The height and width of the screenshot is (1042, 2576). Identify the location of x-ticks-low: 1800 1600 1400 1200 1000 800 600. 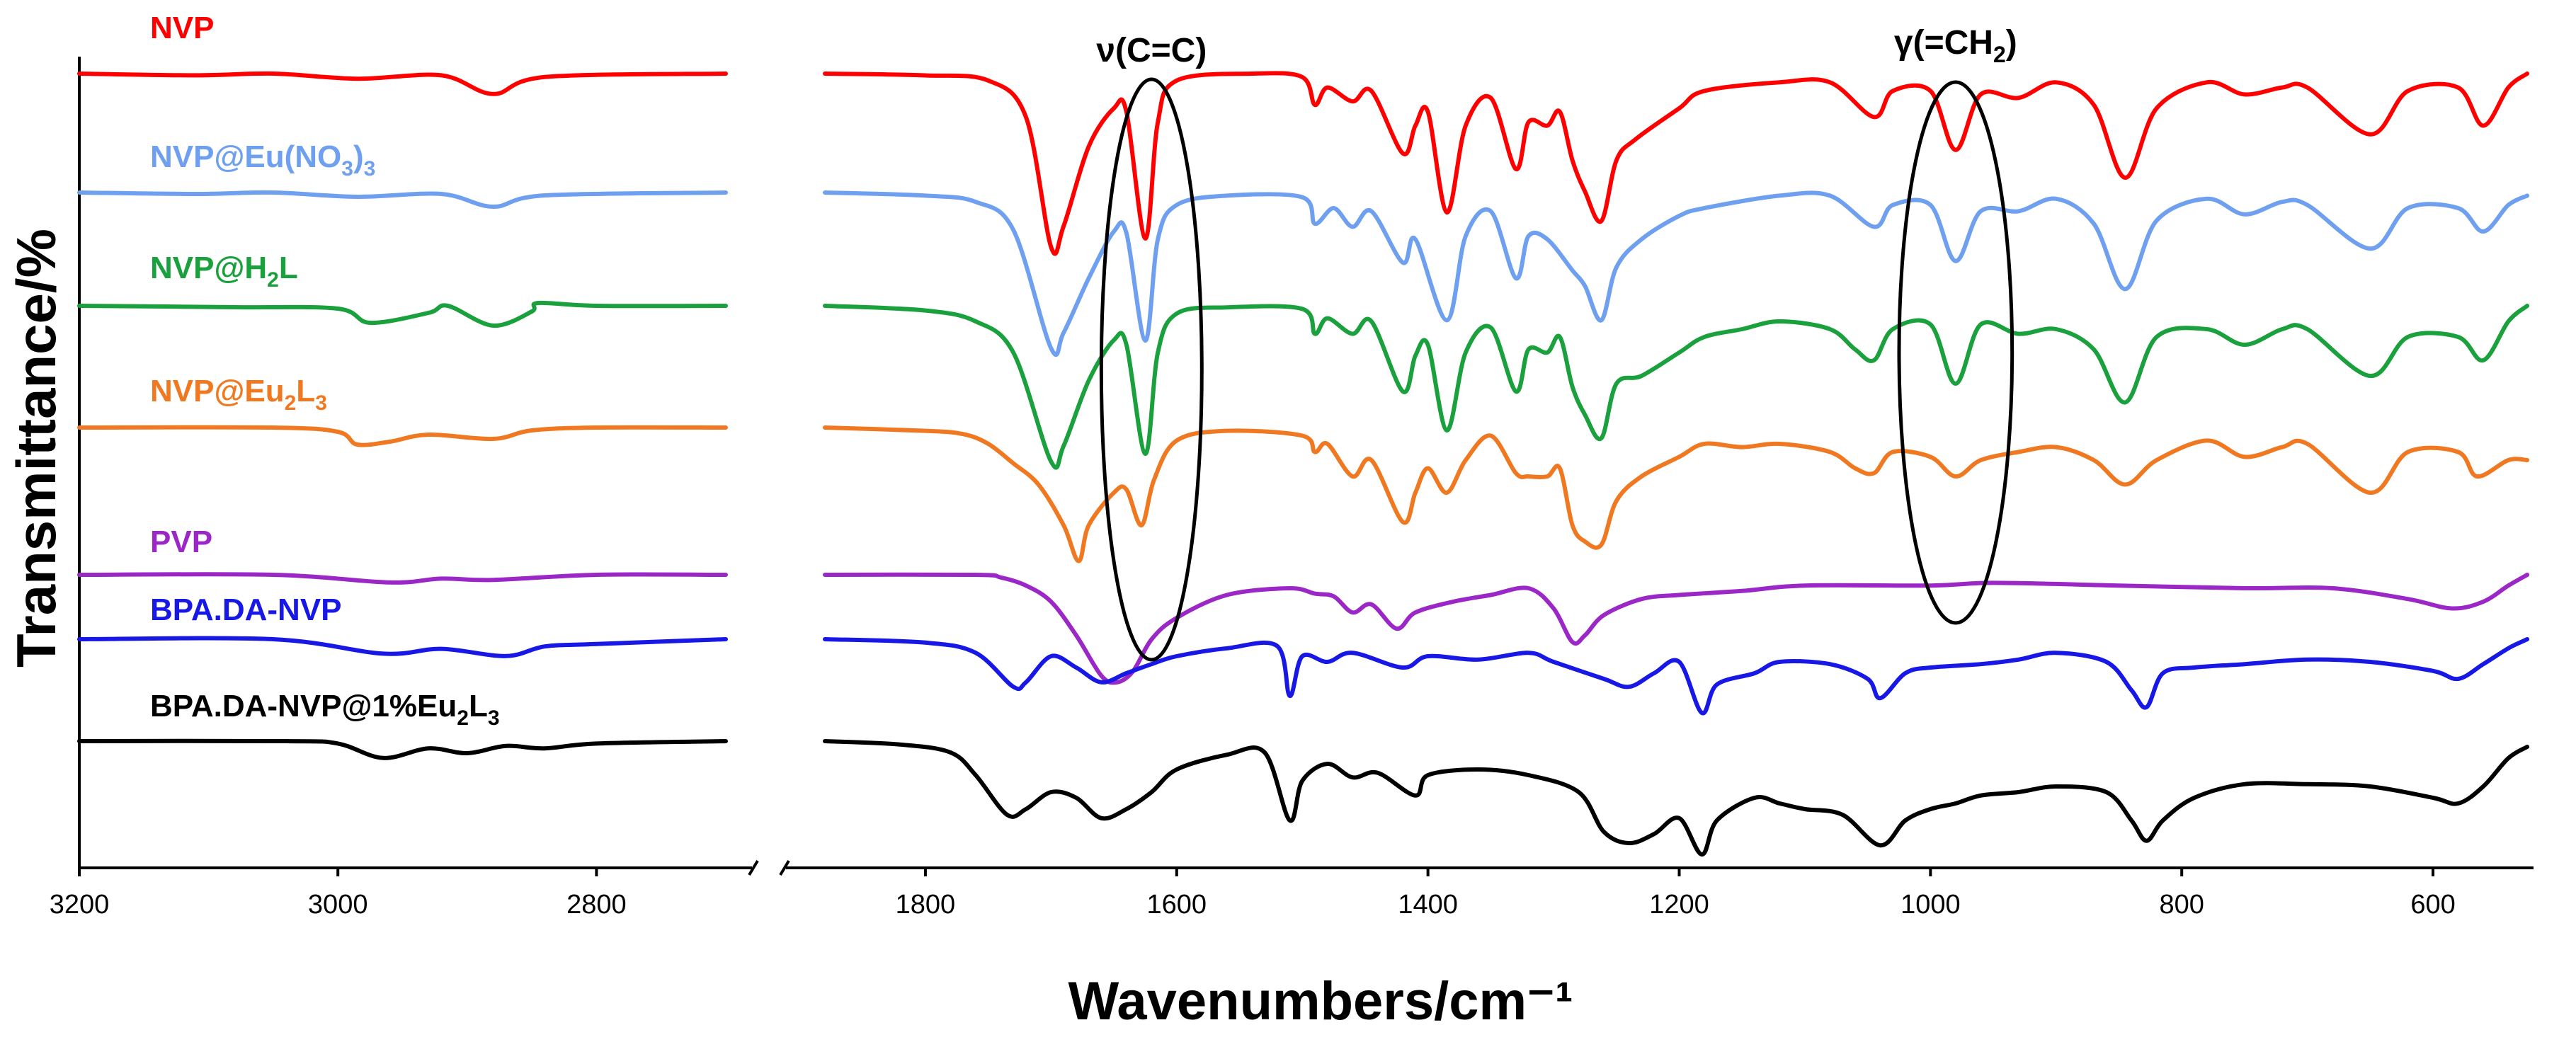
(1676, 894).